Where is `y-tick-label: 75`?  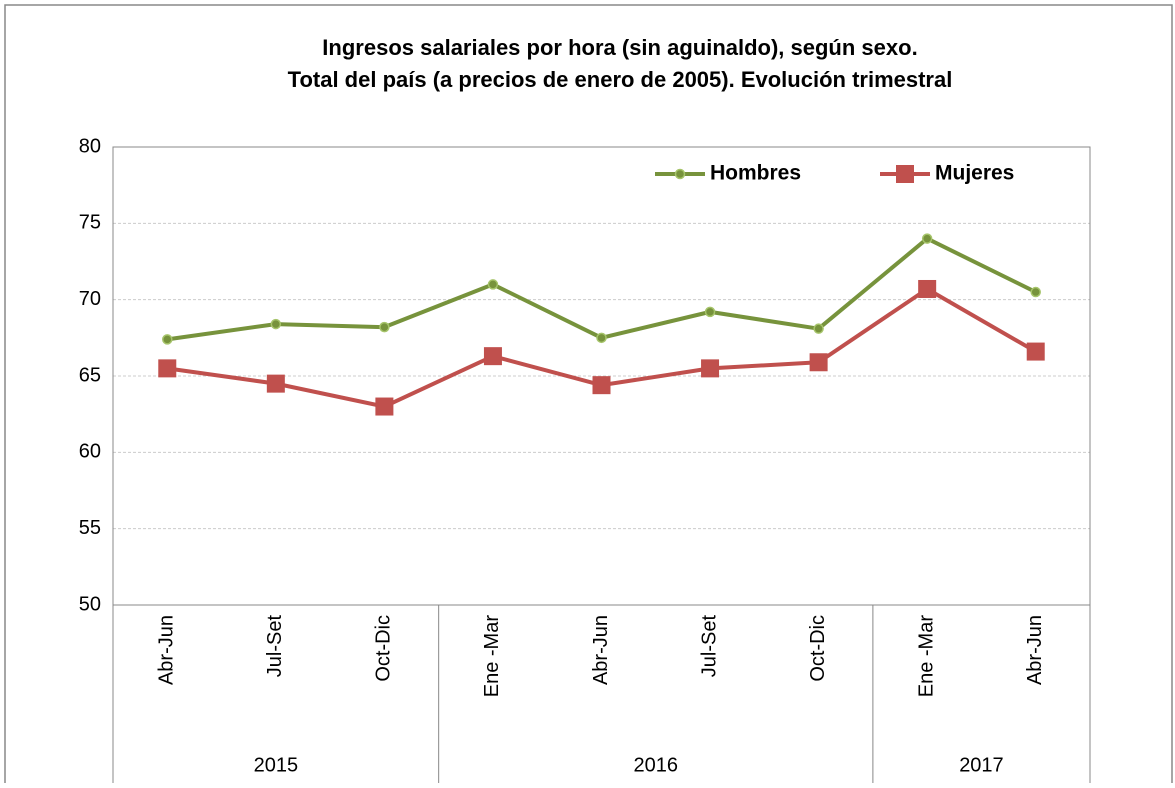 y-tick-label: 75 is located at coordinates (90, 223).